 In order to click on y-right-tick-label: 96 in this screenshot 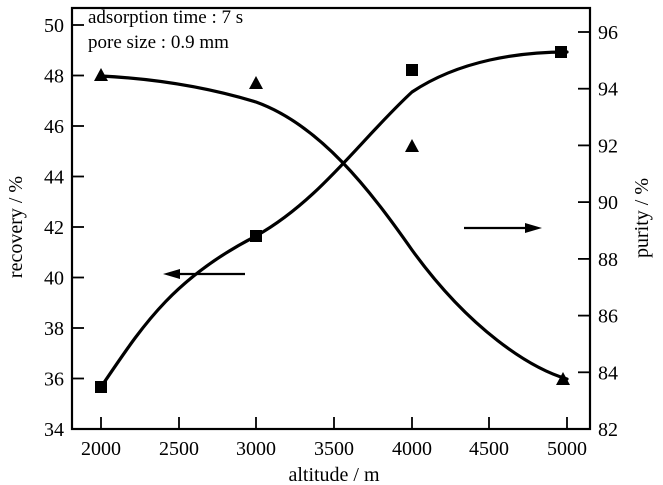, I will do `click(608, 33)`.